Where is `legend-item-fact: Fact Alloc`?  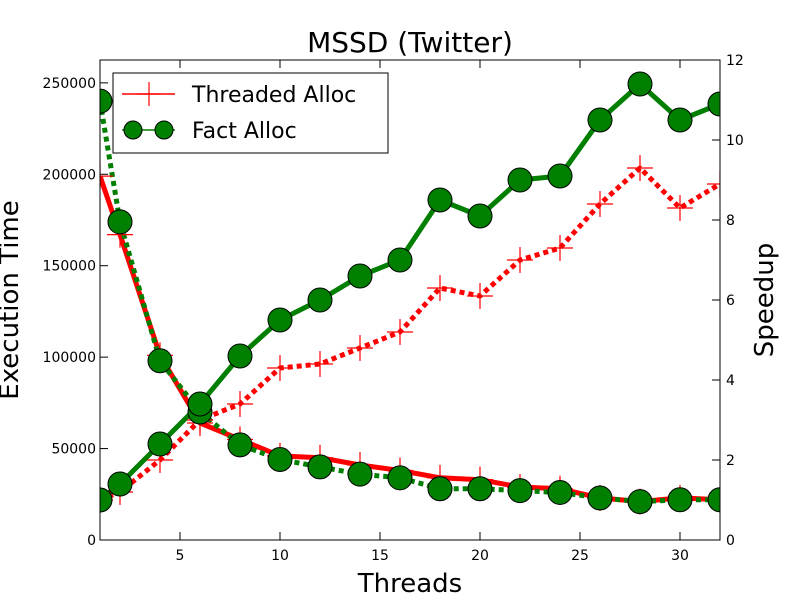 legend-item-fact: Fact Alloc is located at coordinates (209, 131).